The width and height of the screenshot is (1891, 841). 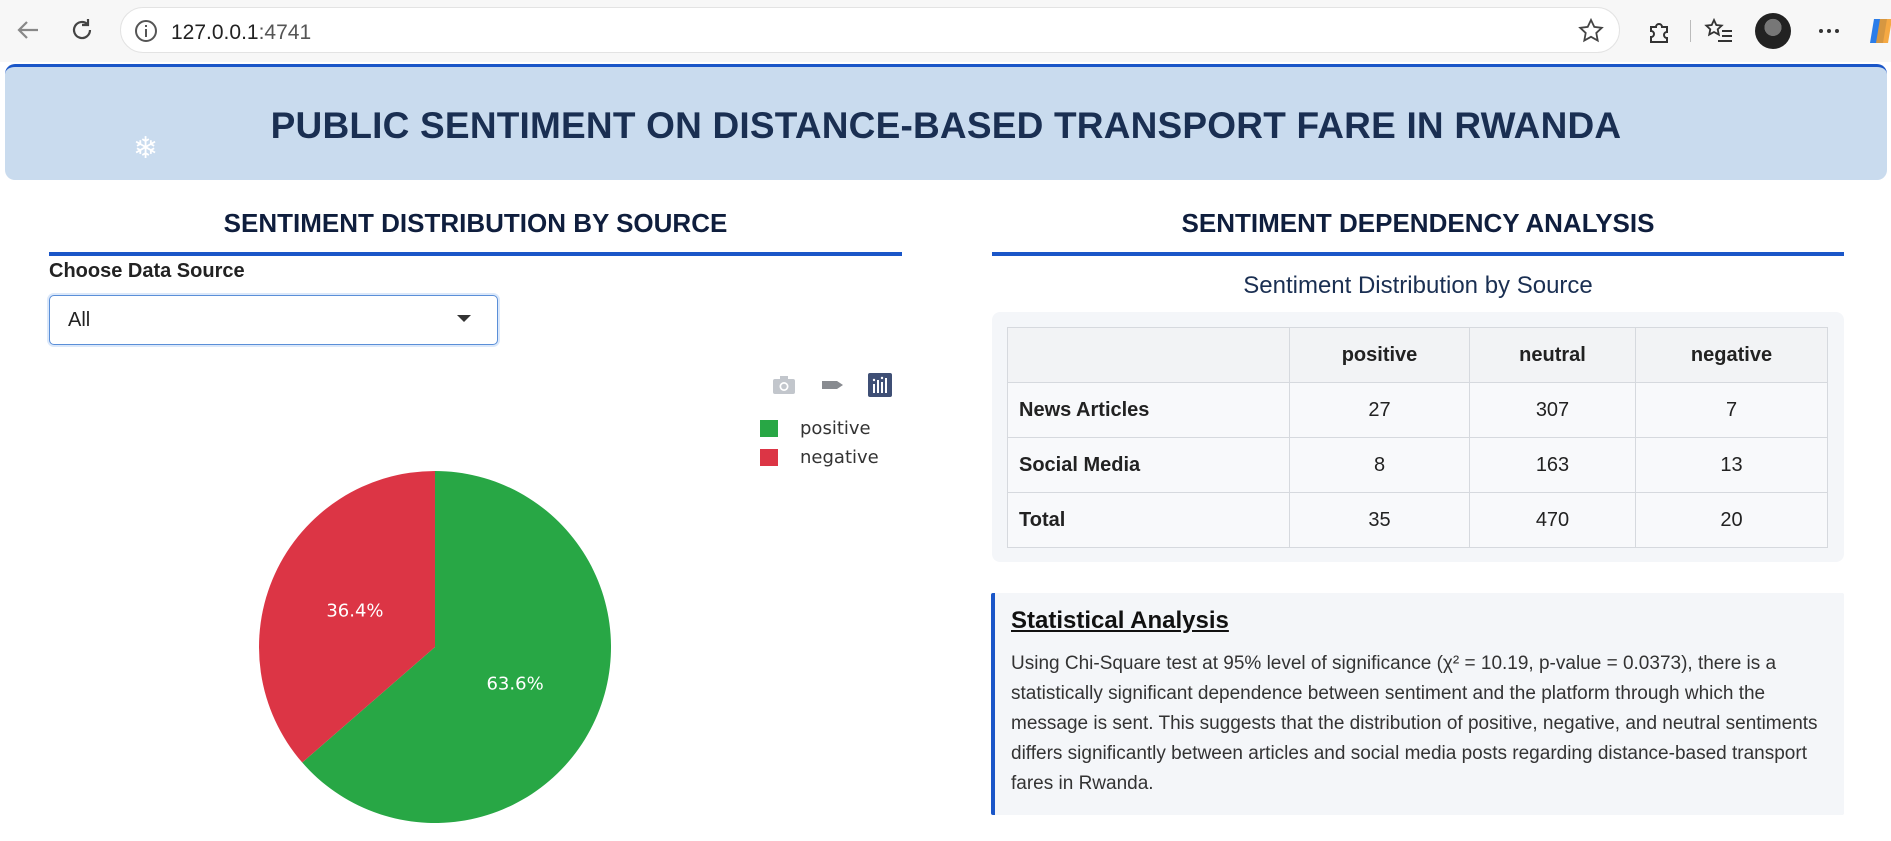 What do you see at coordinates (1148, 410) in the screenshot?
I see `table-row-label: News Articles` at bounding box center [1148, 410].